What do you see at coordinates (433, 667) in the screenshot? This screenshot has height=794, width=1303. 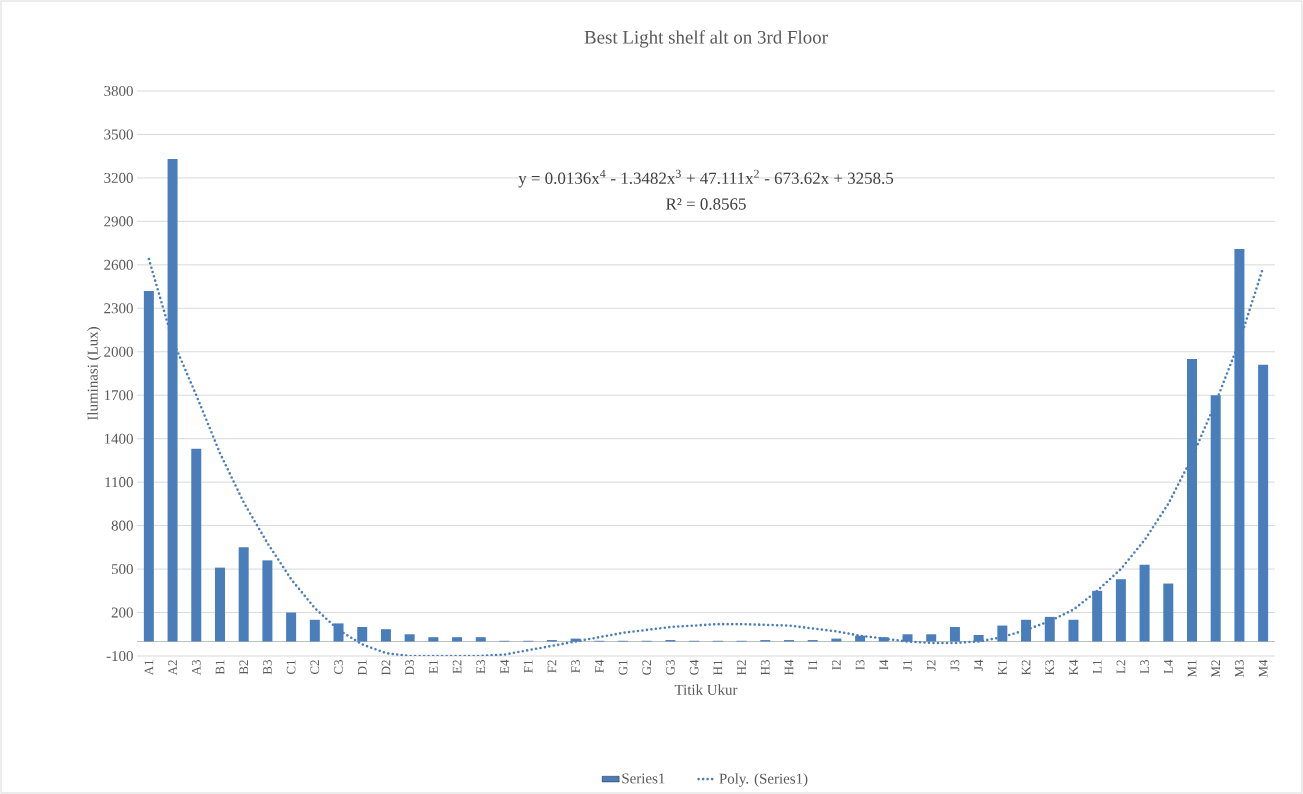 I see `x-tick-label: E1` at bounding box center [433, 667].